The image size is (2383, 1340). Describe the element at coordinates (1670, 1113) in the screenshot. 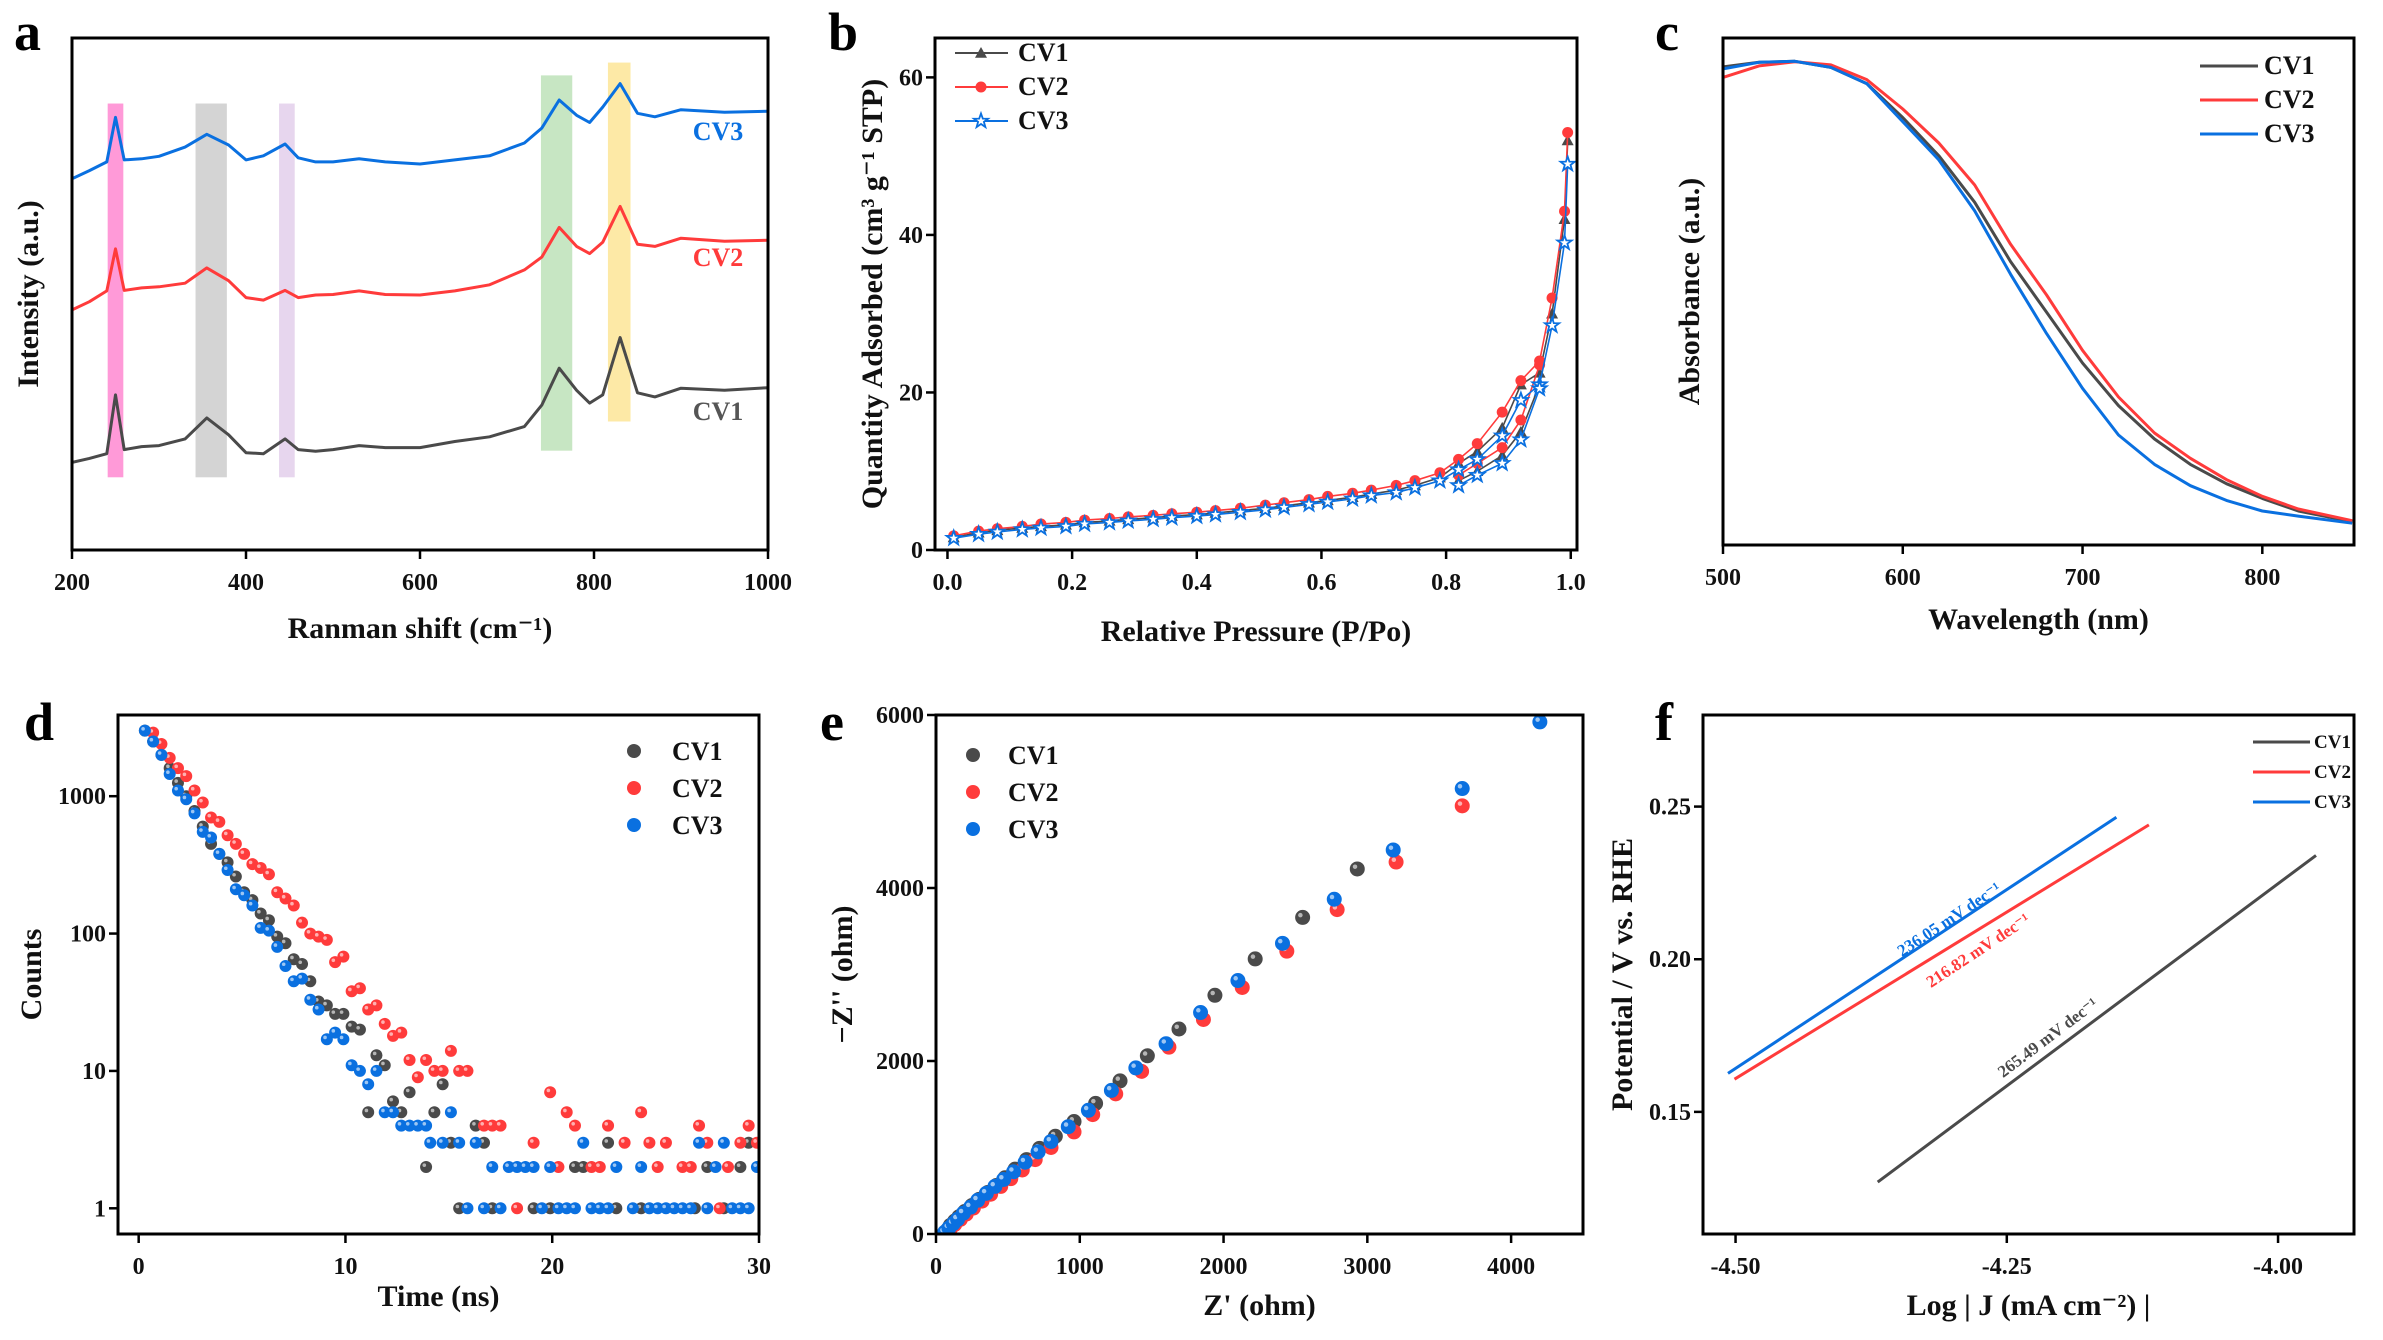

I see `y-tick-label: 0.15` at that location.